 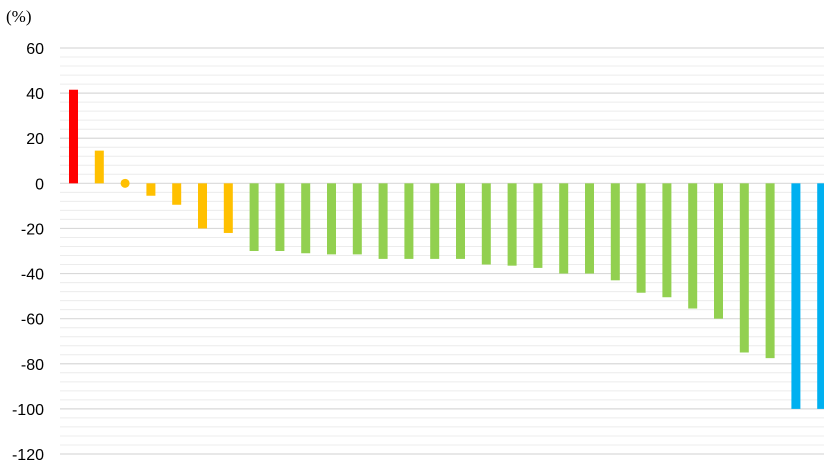 What do you see at coordinates (28, 410) in the screenshot?
I see `y-tick-label: -100` at bounding box center [28, 410].